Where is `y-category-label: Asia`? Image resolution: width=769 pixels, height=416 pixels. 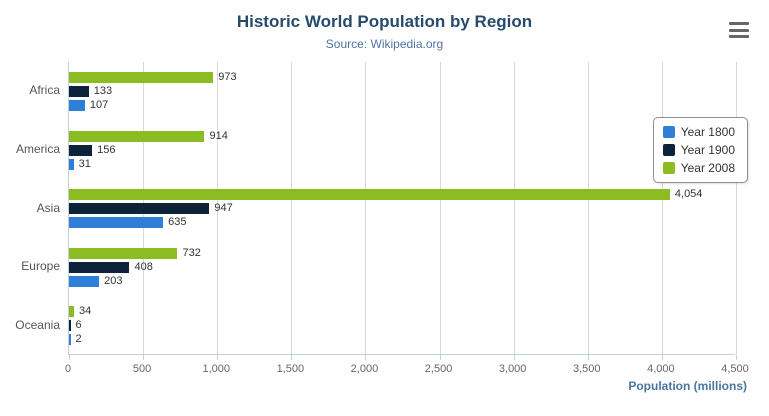 y-category-label: Asia is located at coordinates (48, 207).